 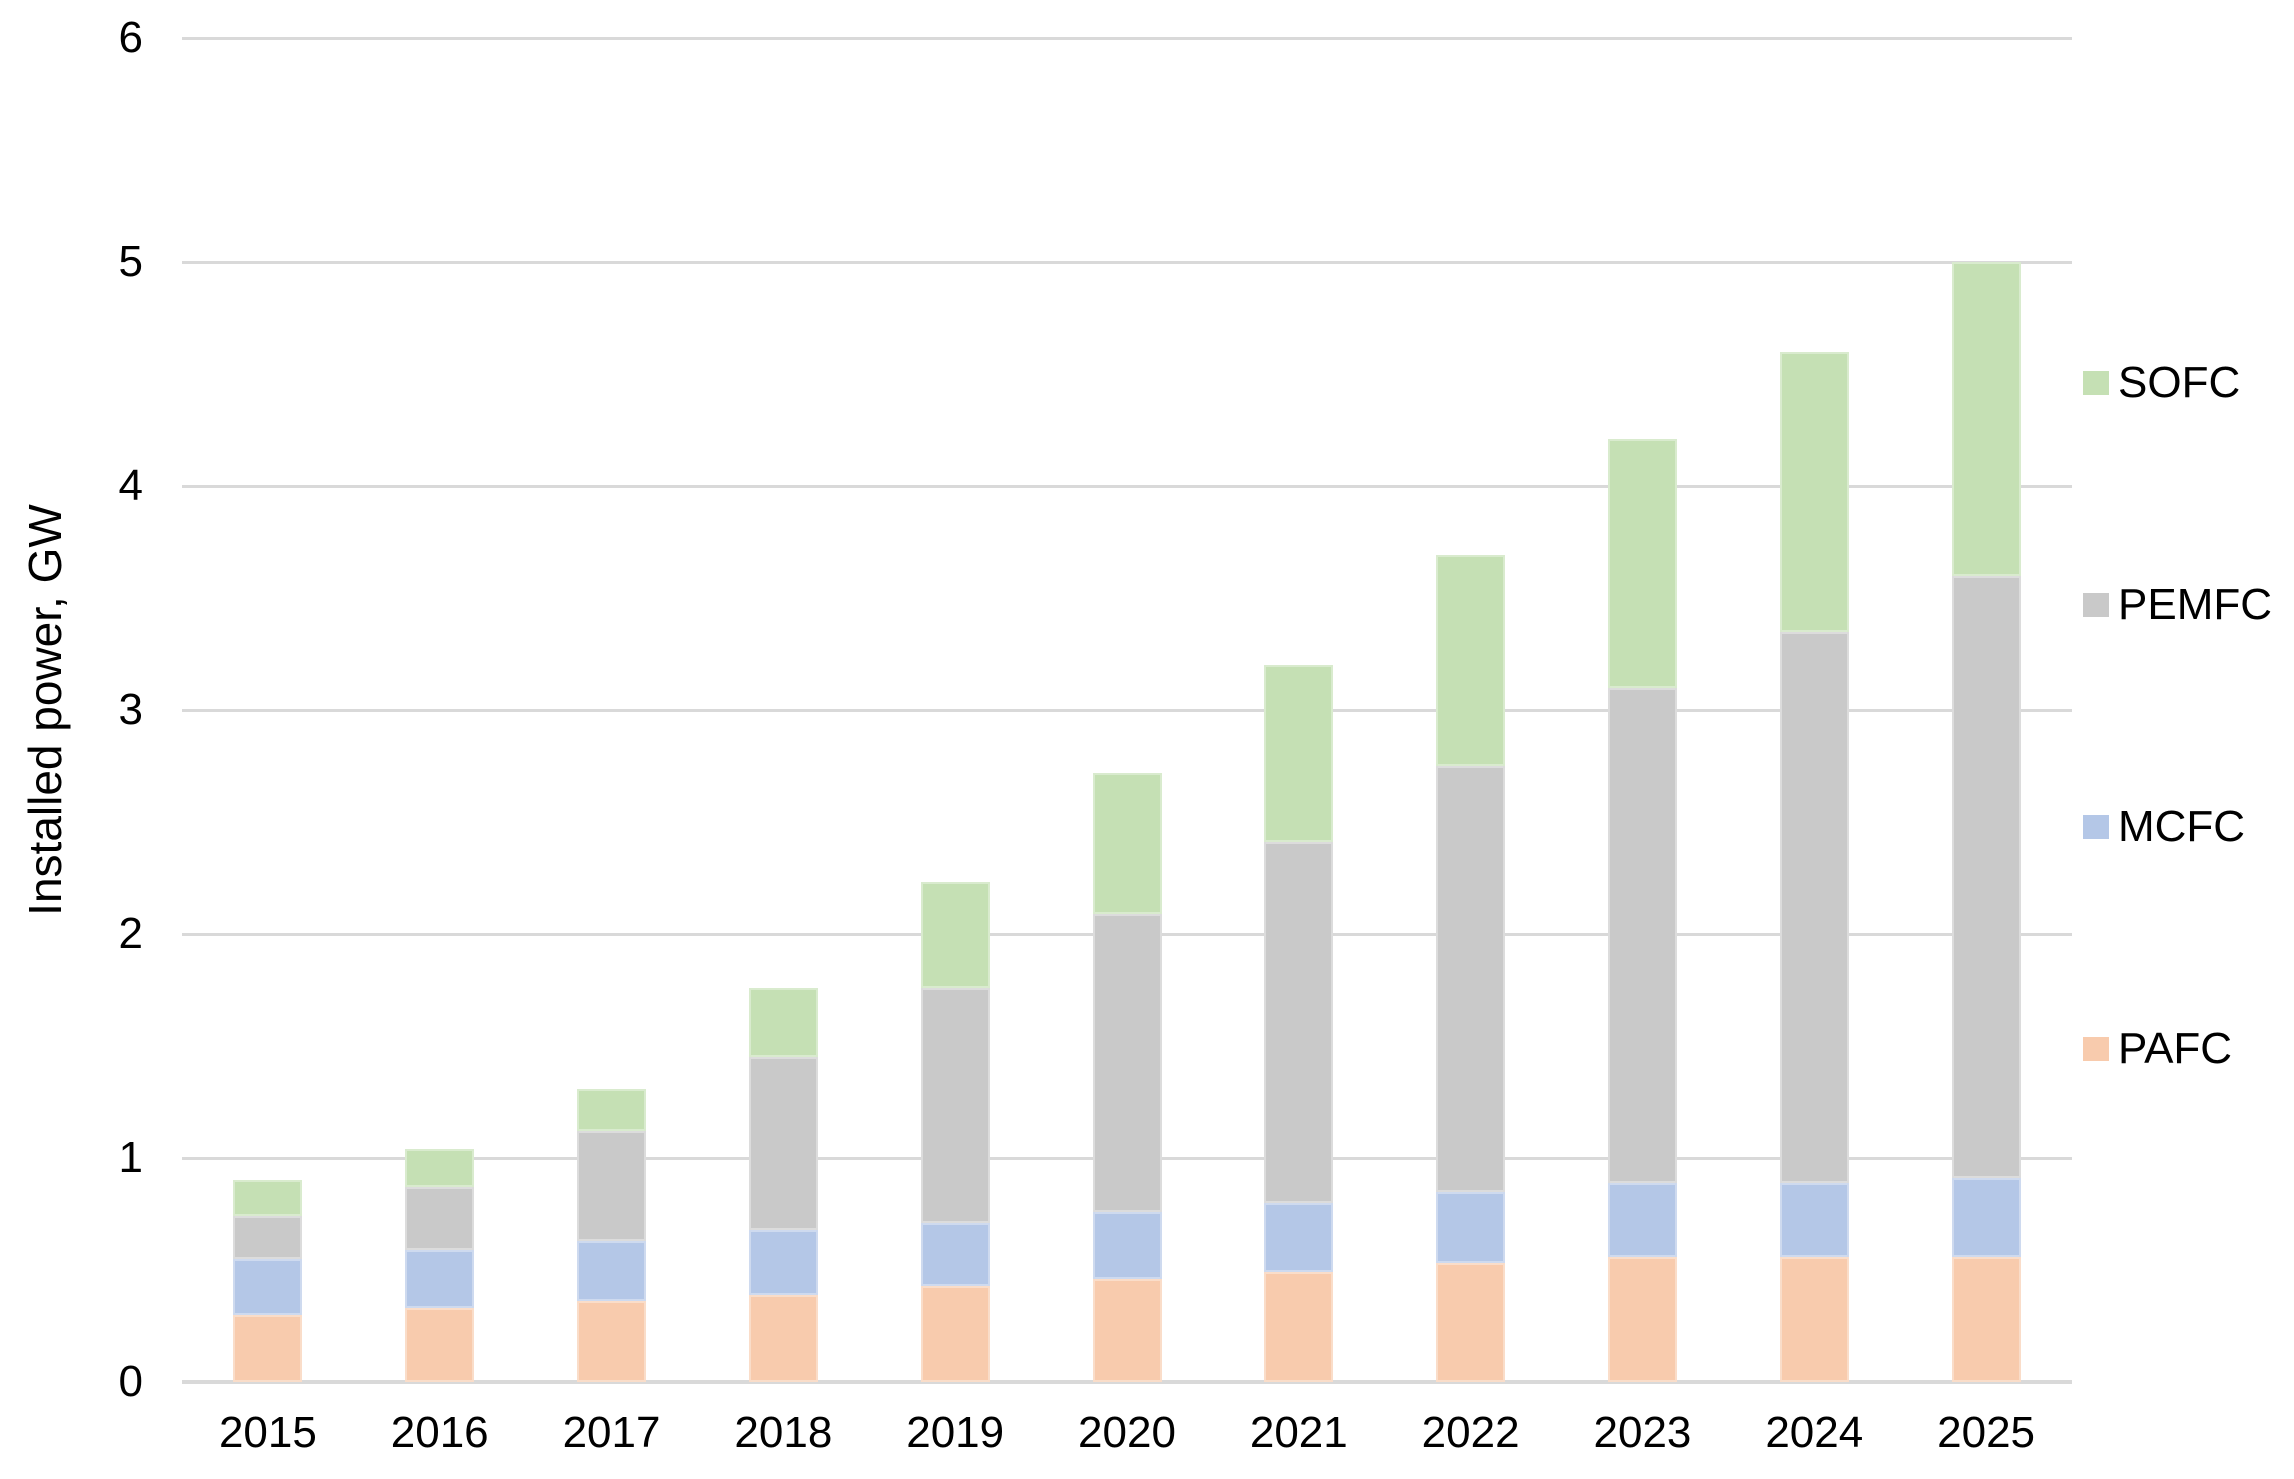 What do you see at coordinates (1814, 1219) in the screenshot?
I see `bar-segment-2024-mcfc` at bounding box center [1814, 1219].